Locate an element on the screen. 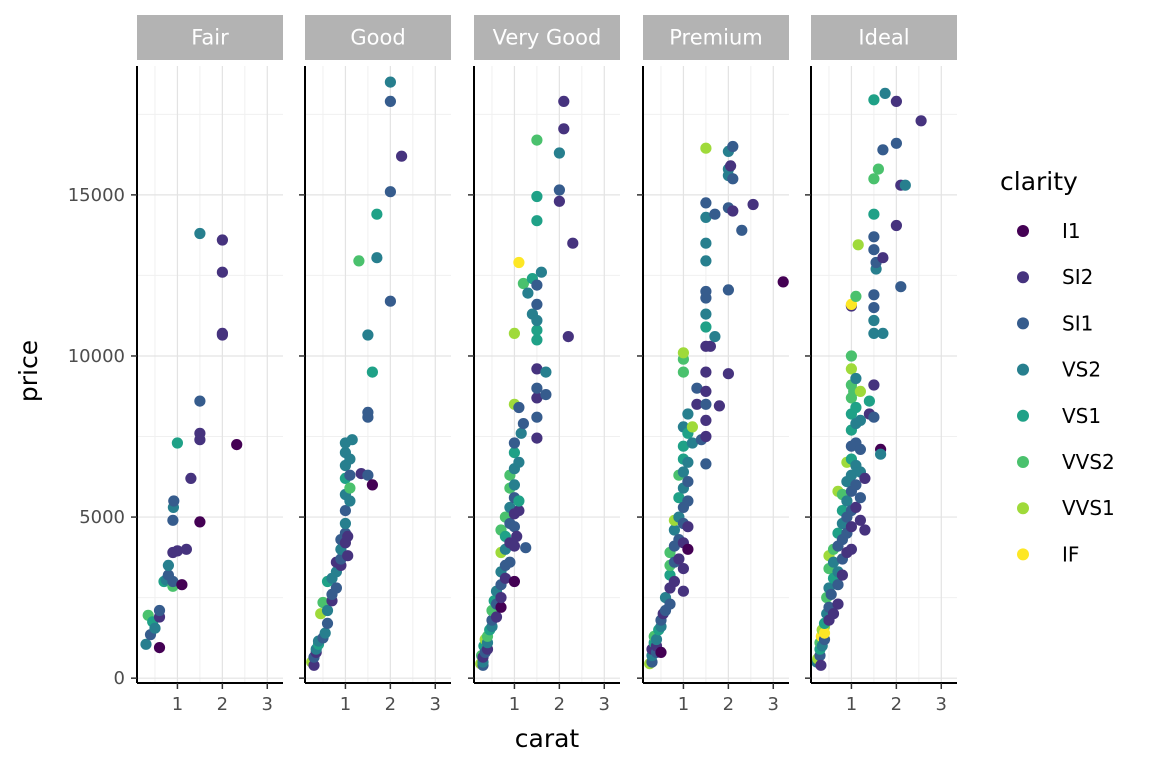  legend-label: IF is located at coordinates (1070, 554).